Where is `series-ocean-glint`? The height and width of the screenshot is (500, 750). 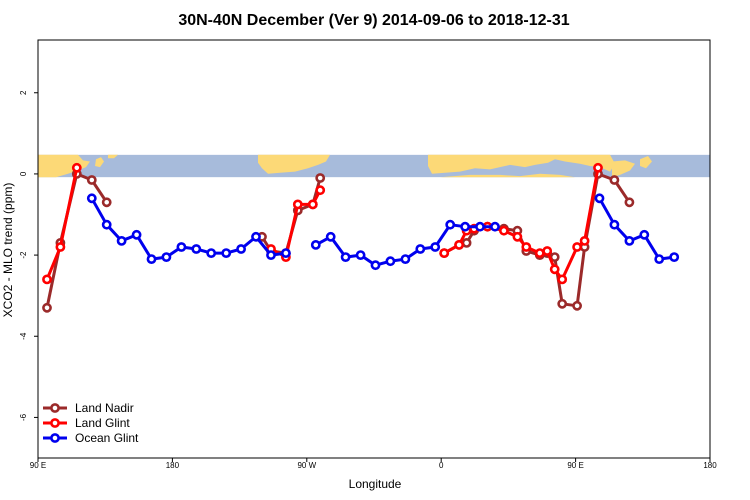 series-ocean-glint is located at coordinates (383, 232).